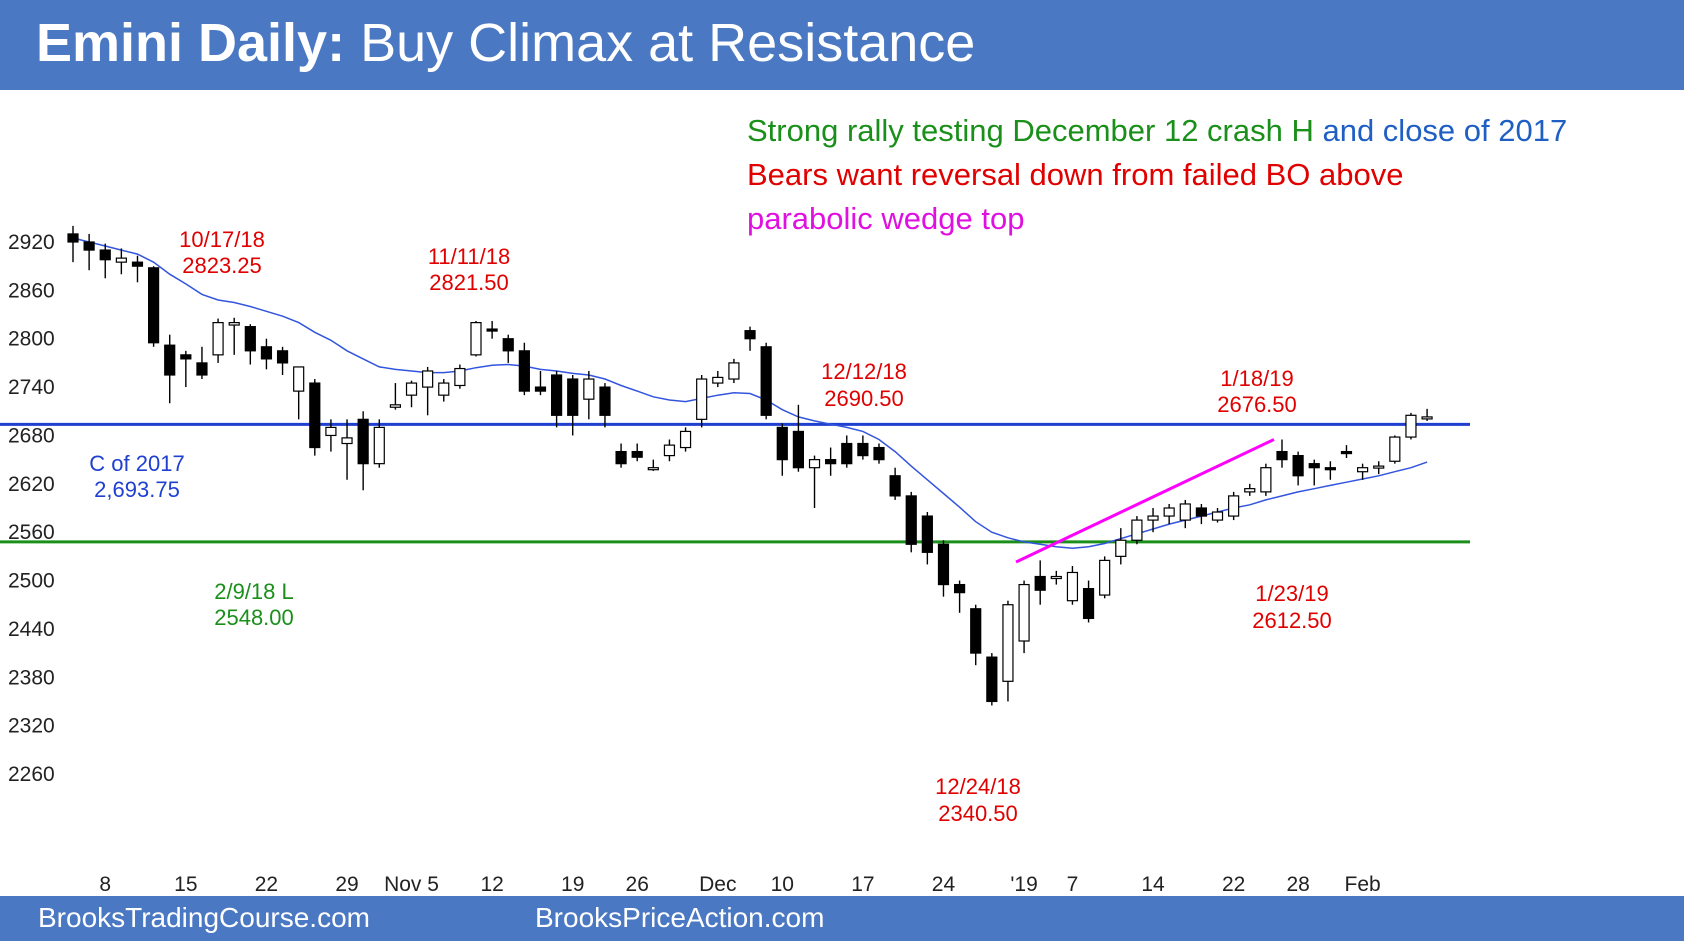 This screenshot has width=1684, height=941. What do you see at coordinates (1073, 884) in the screenshot?
I see `x-tick-label: 7` at bounding box center [1073, 884].